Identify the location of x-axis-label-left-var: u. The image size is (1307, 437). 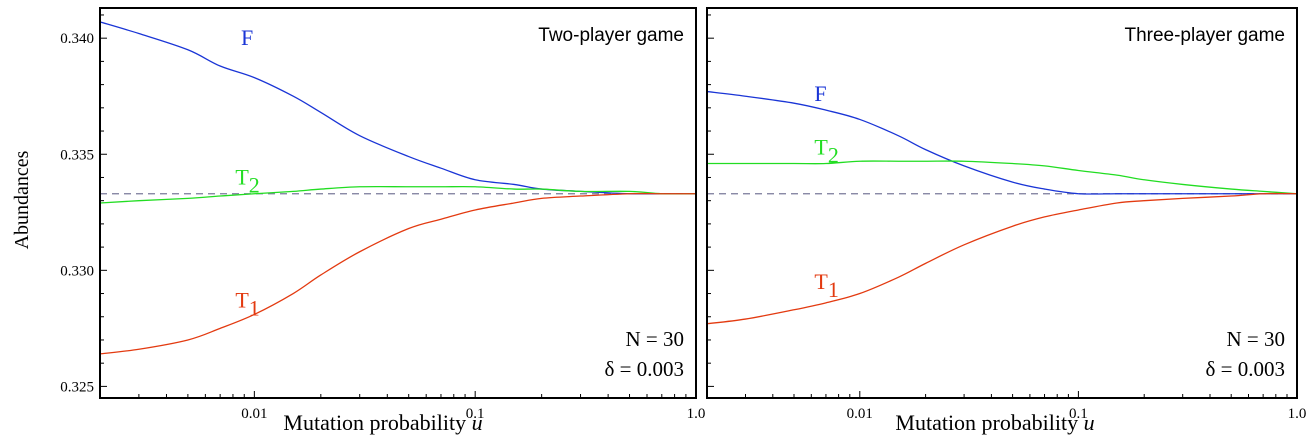
(477, 422).